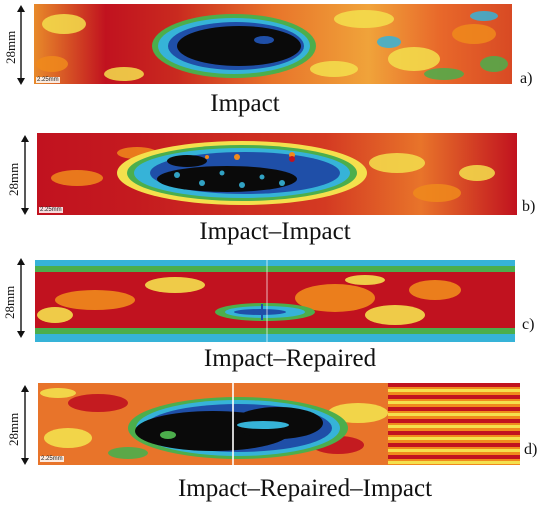 The image size is (550, 516). I want to click on panel-caption: Impact–Impact, so click(275, 231).